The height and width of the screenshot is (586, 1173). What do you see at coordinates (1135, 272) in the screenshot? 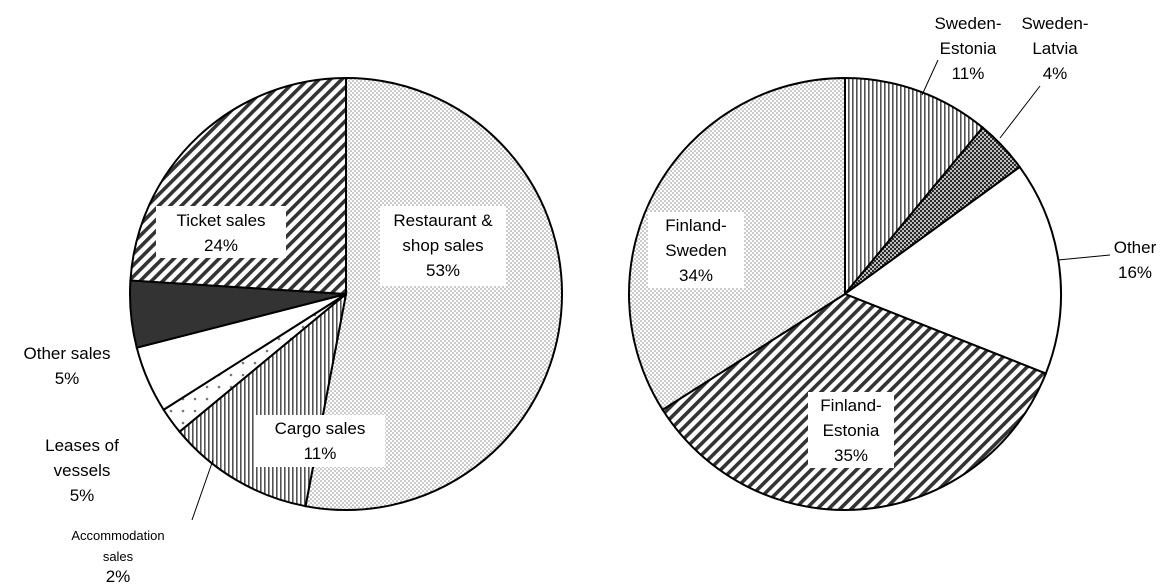
I see `svg-text: 16%` at bounding box center [1135, 272].